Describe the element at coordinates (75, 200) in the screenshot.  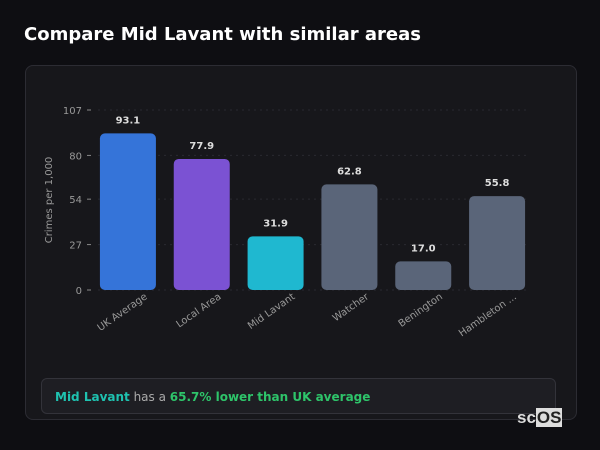
I see `y-tick-label: 54` at that location.